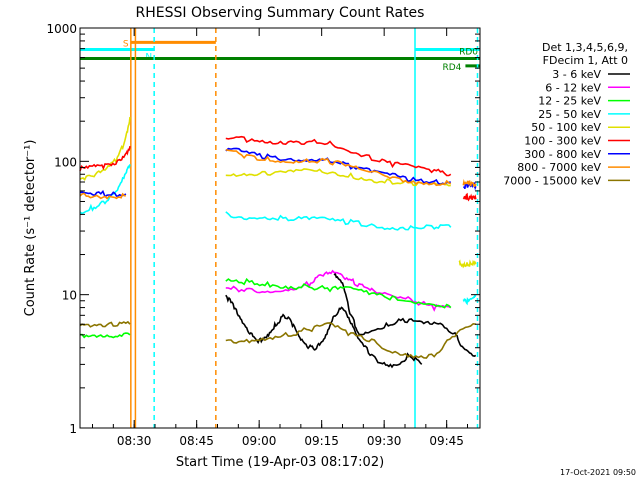 The width and height of the screenshot is (640, 480). Describe the element at coordinates (468, 53) in the screenshot. I see `bar-label-rd0: RD0` at that location.